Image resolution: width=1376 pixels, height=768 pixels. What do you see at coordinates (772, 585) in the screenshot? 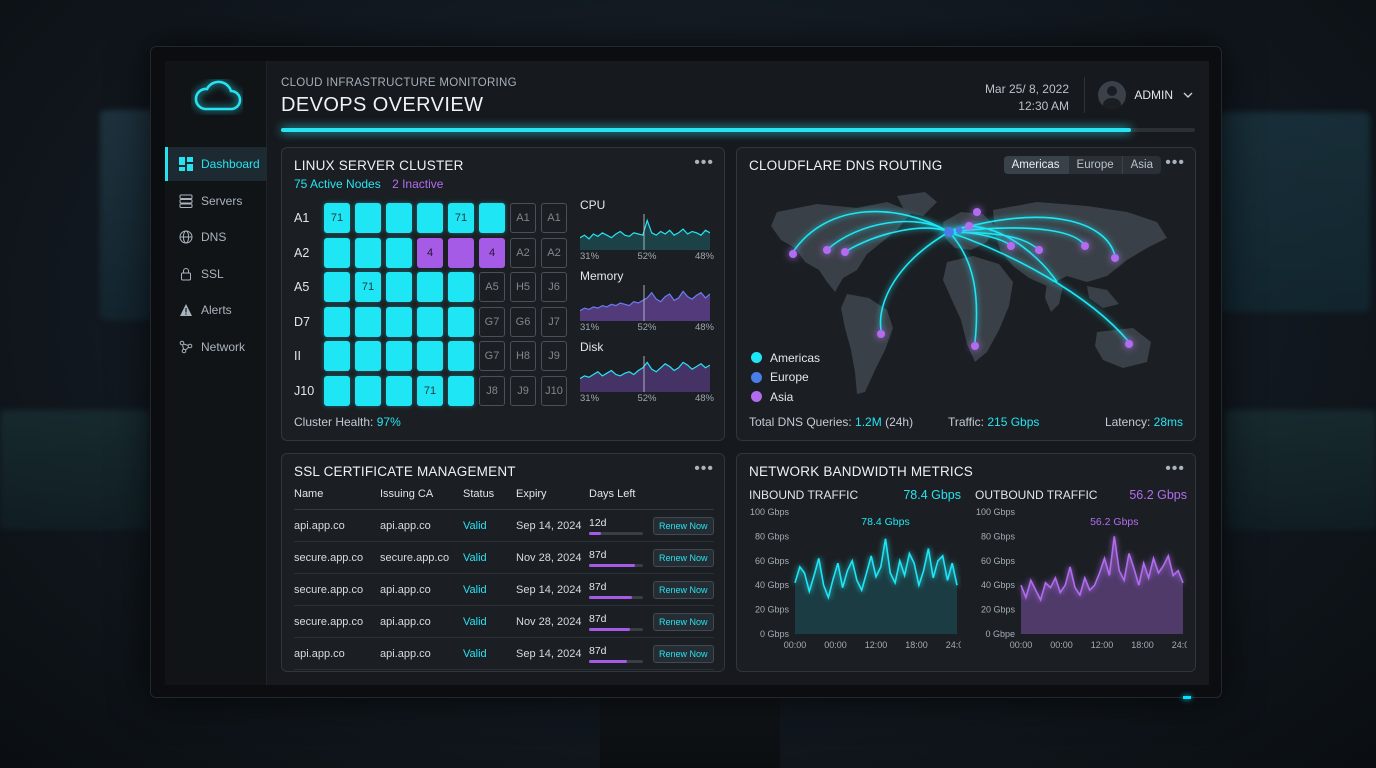
I see `y-tick-label: 40 Gbps` at bounding box center [772, 585].